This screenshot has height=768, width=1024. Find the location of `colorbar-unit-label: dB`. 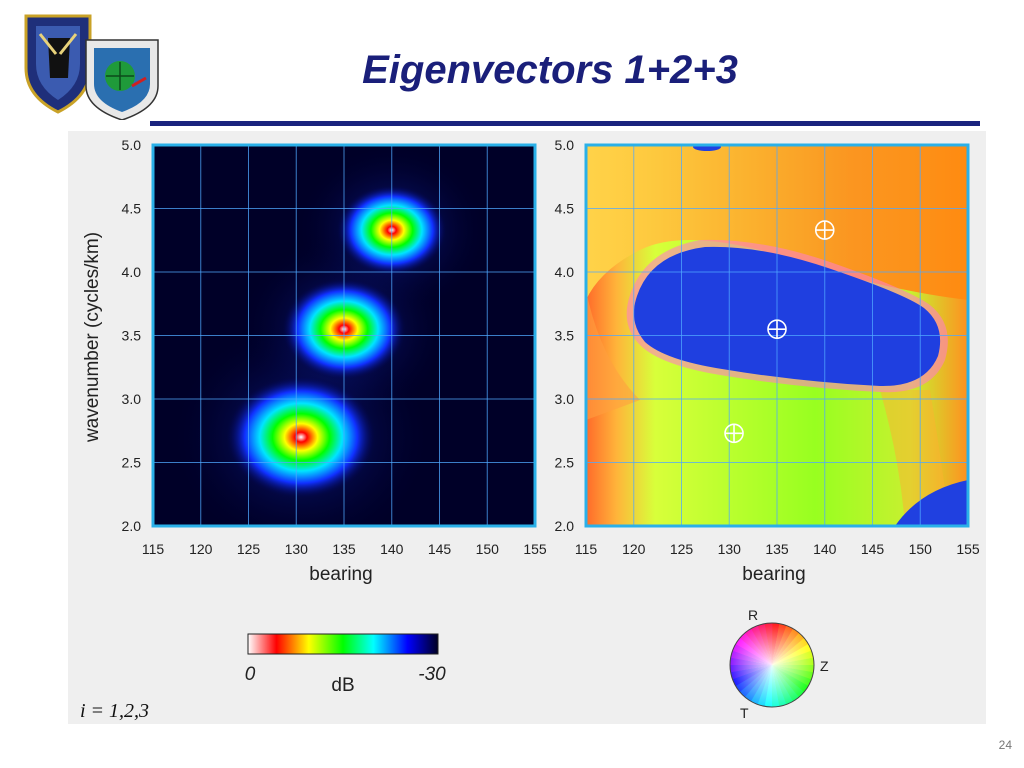

colorbar-unit-label: dB is located at coordinates (342, 685).